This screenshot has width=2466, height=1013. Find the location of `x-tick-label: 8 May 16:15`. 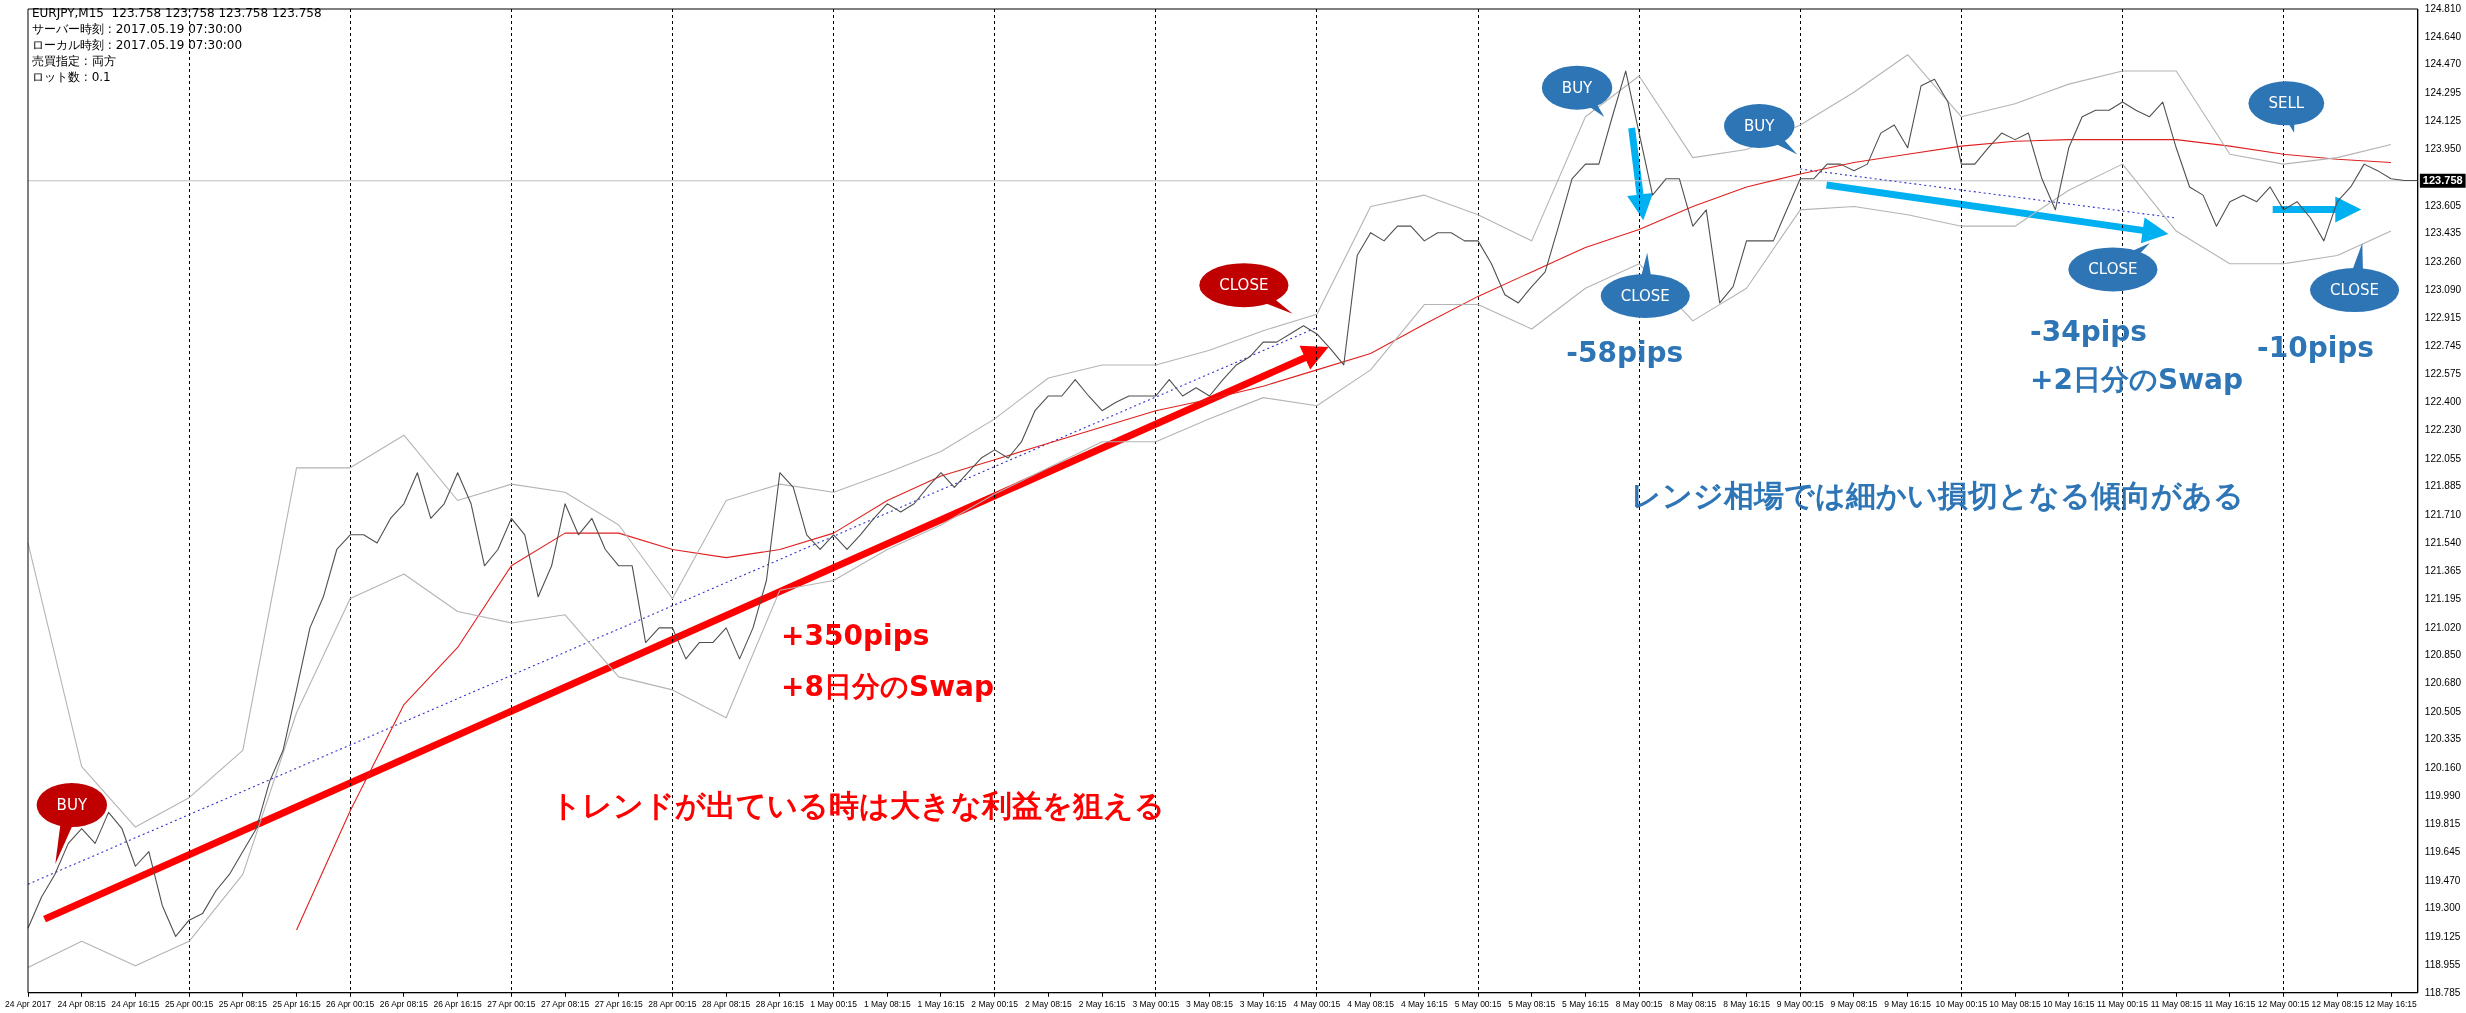

x-tick-label: 8 May 16:15 is located at coordinates (1747, 1004).